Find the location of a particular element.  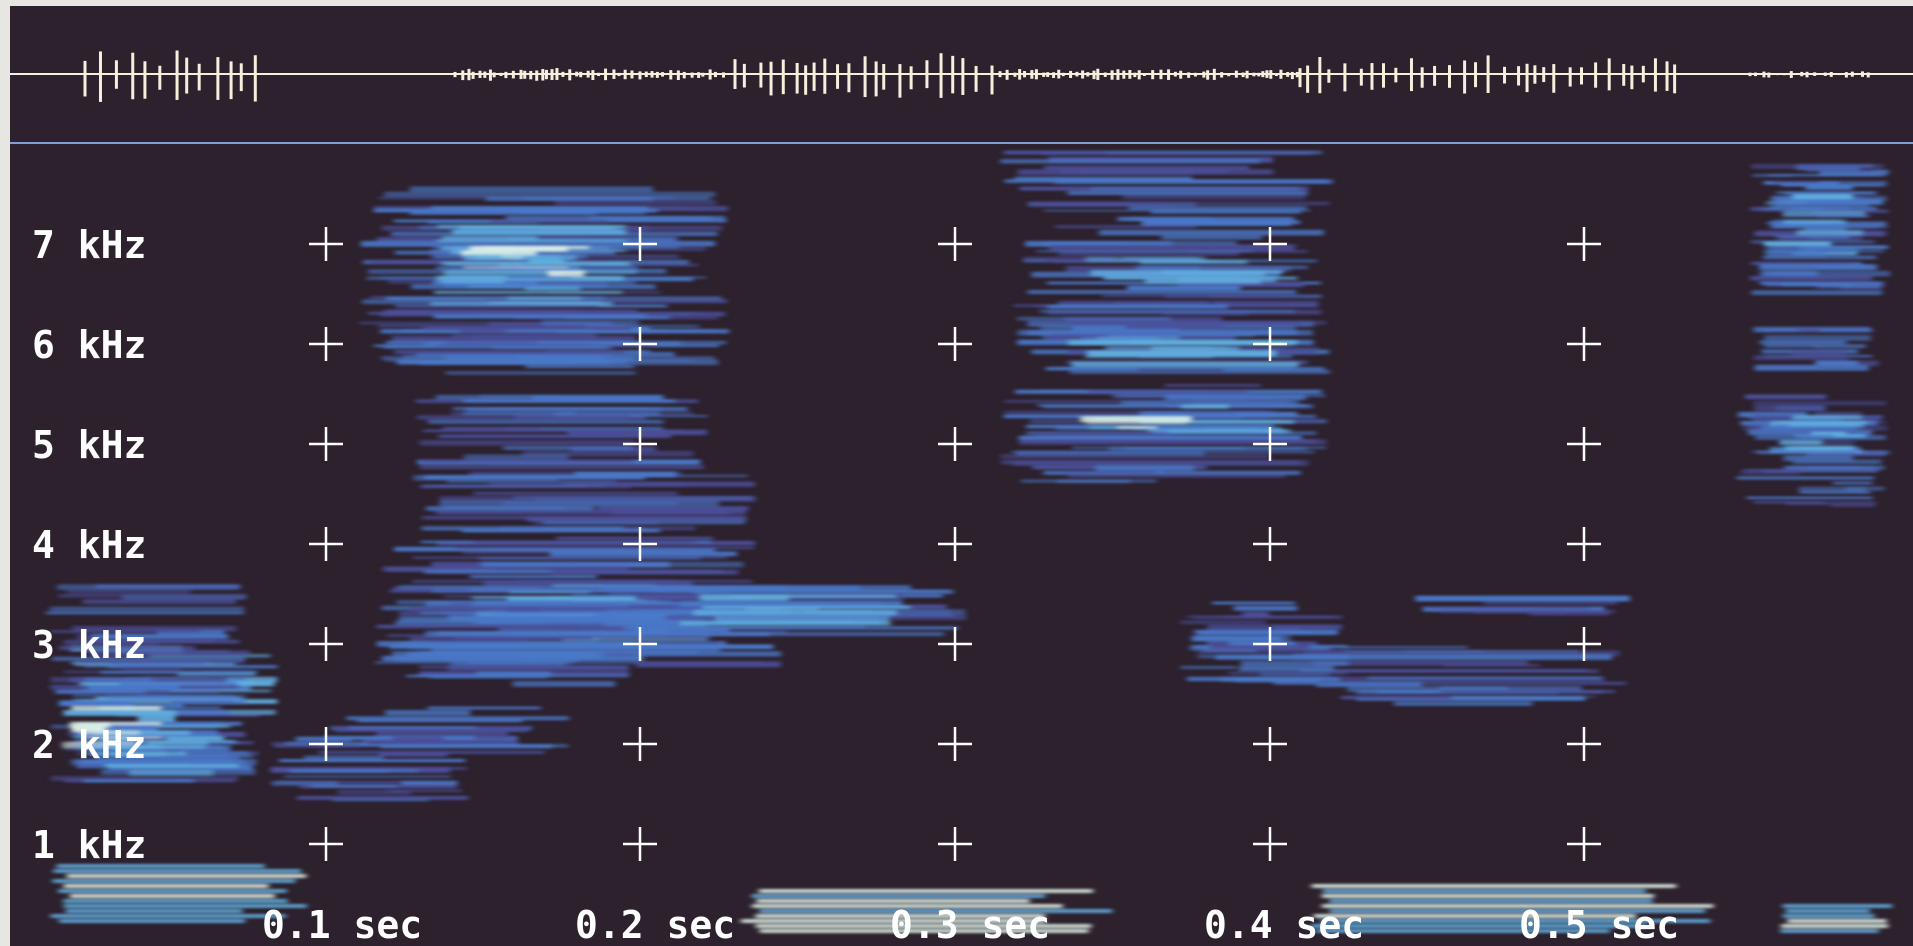

waveform-trace is located at coordinates (961, 76).